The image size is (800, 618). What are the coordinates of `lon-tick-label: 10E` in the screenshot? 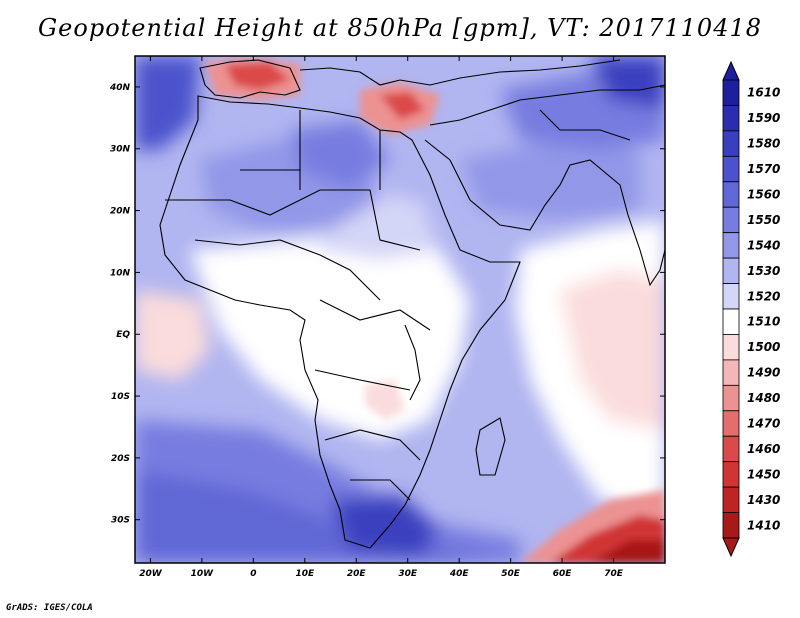 It's located at (305, 574).